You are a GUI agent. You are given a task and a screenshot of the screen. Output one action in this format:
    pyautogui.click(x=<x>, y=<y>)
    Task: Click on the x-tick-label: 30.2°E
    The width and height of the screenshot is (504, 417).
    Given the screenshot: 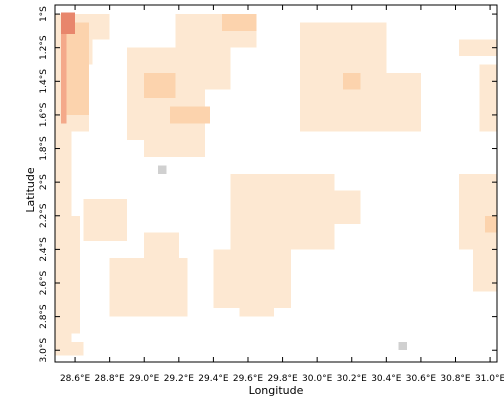 What is the action you would take?
    pyautogui.click(x=352, y=379)
    